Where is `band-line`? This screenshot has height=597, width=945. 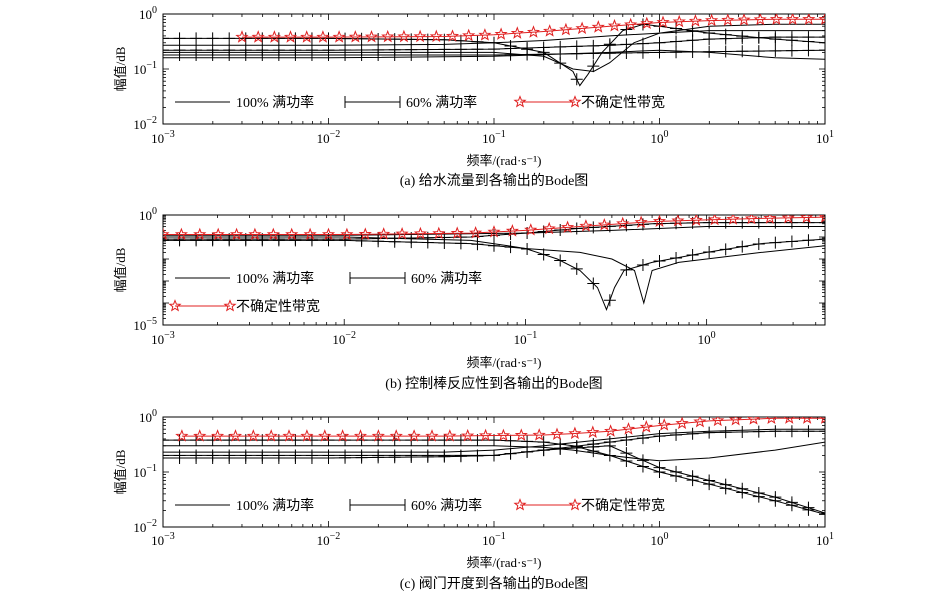
band-line is located at coordinates (533, 28).